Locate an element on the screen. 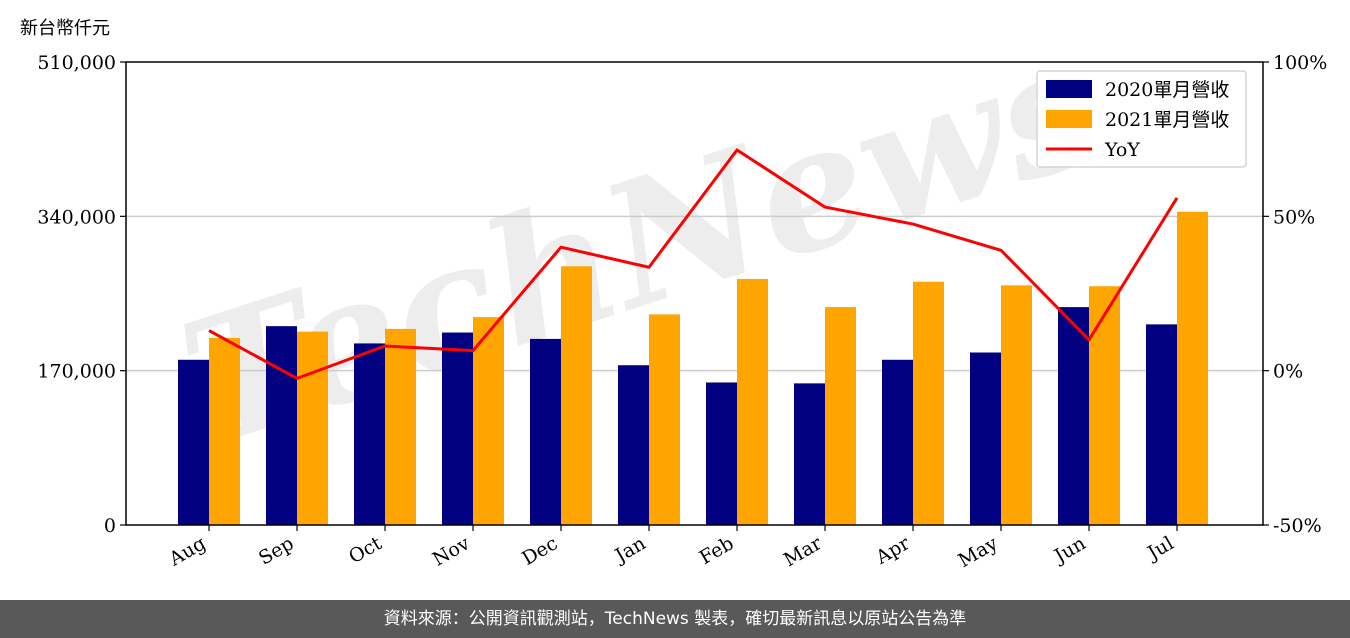 Image resolution: width=1350 pixels, height=638 pixels. x-tick-label: Sep is located at coordinates (276, 550).